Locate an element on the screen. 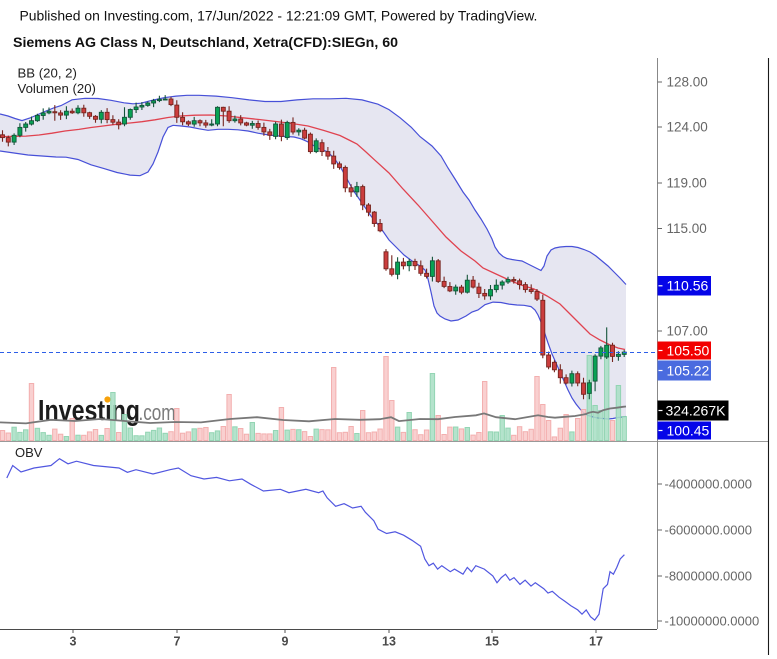 Image resolution: width=777 pixels, height=659 pixels. svg-text: 105.22 is located at coordinates (688, 370).